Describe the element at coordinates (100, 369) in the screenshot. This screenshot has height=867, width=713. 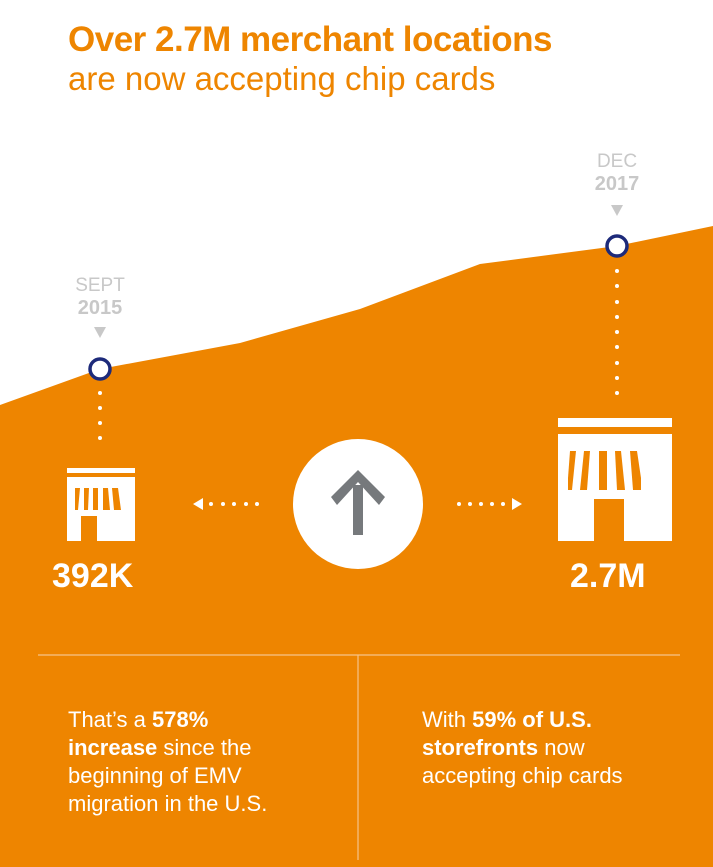
I see `marker-start` at that location.